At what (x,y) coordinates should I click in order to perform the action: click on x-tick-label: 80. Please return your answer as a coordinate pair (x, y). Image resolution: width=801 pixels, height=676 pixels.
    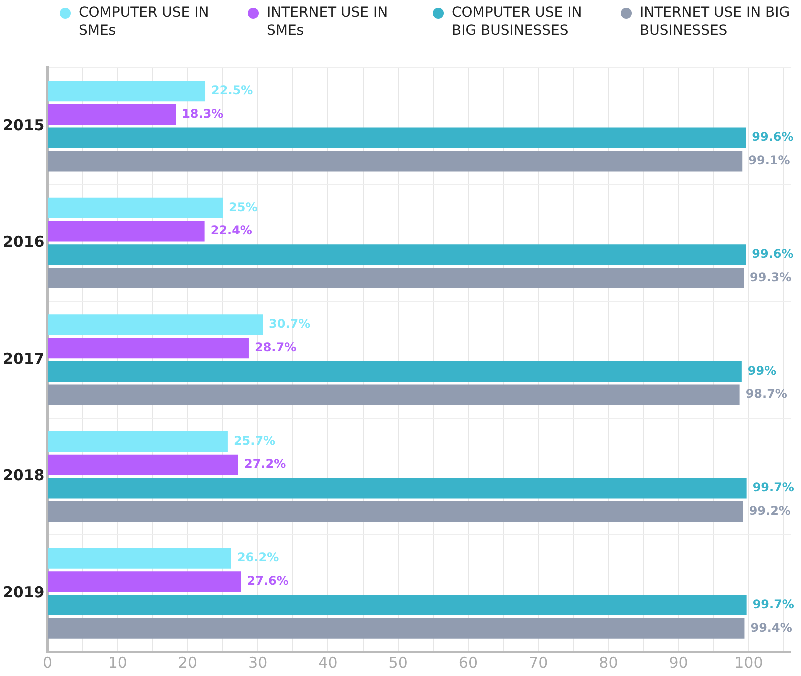
    Looking at the image, I should click on (608, 663).